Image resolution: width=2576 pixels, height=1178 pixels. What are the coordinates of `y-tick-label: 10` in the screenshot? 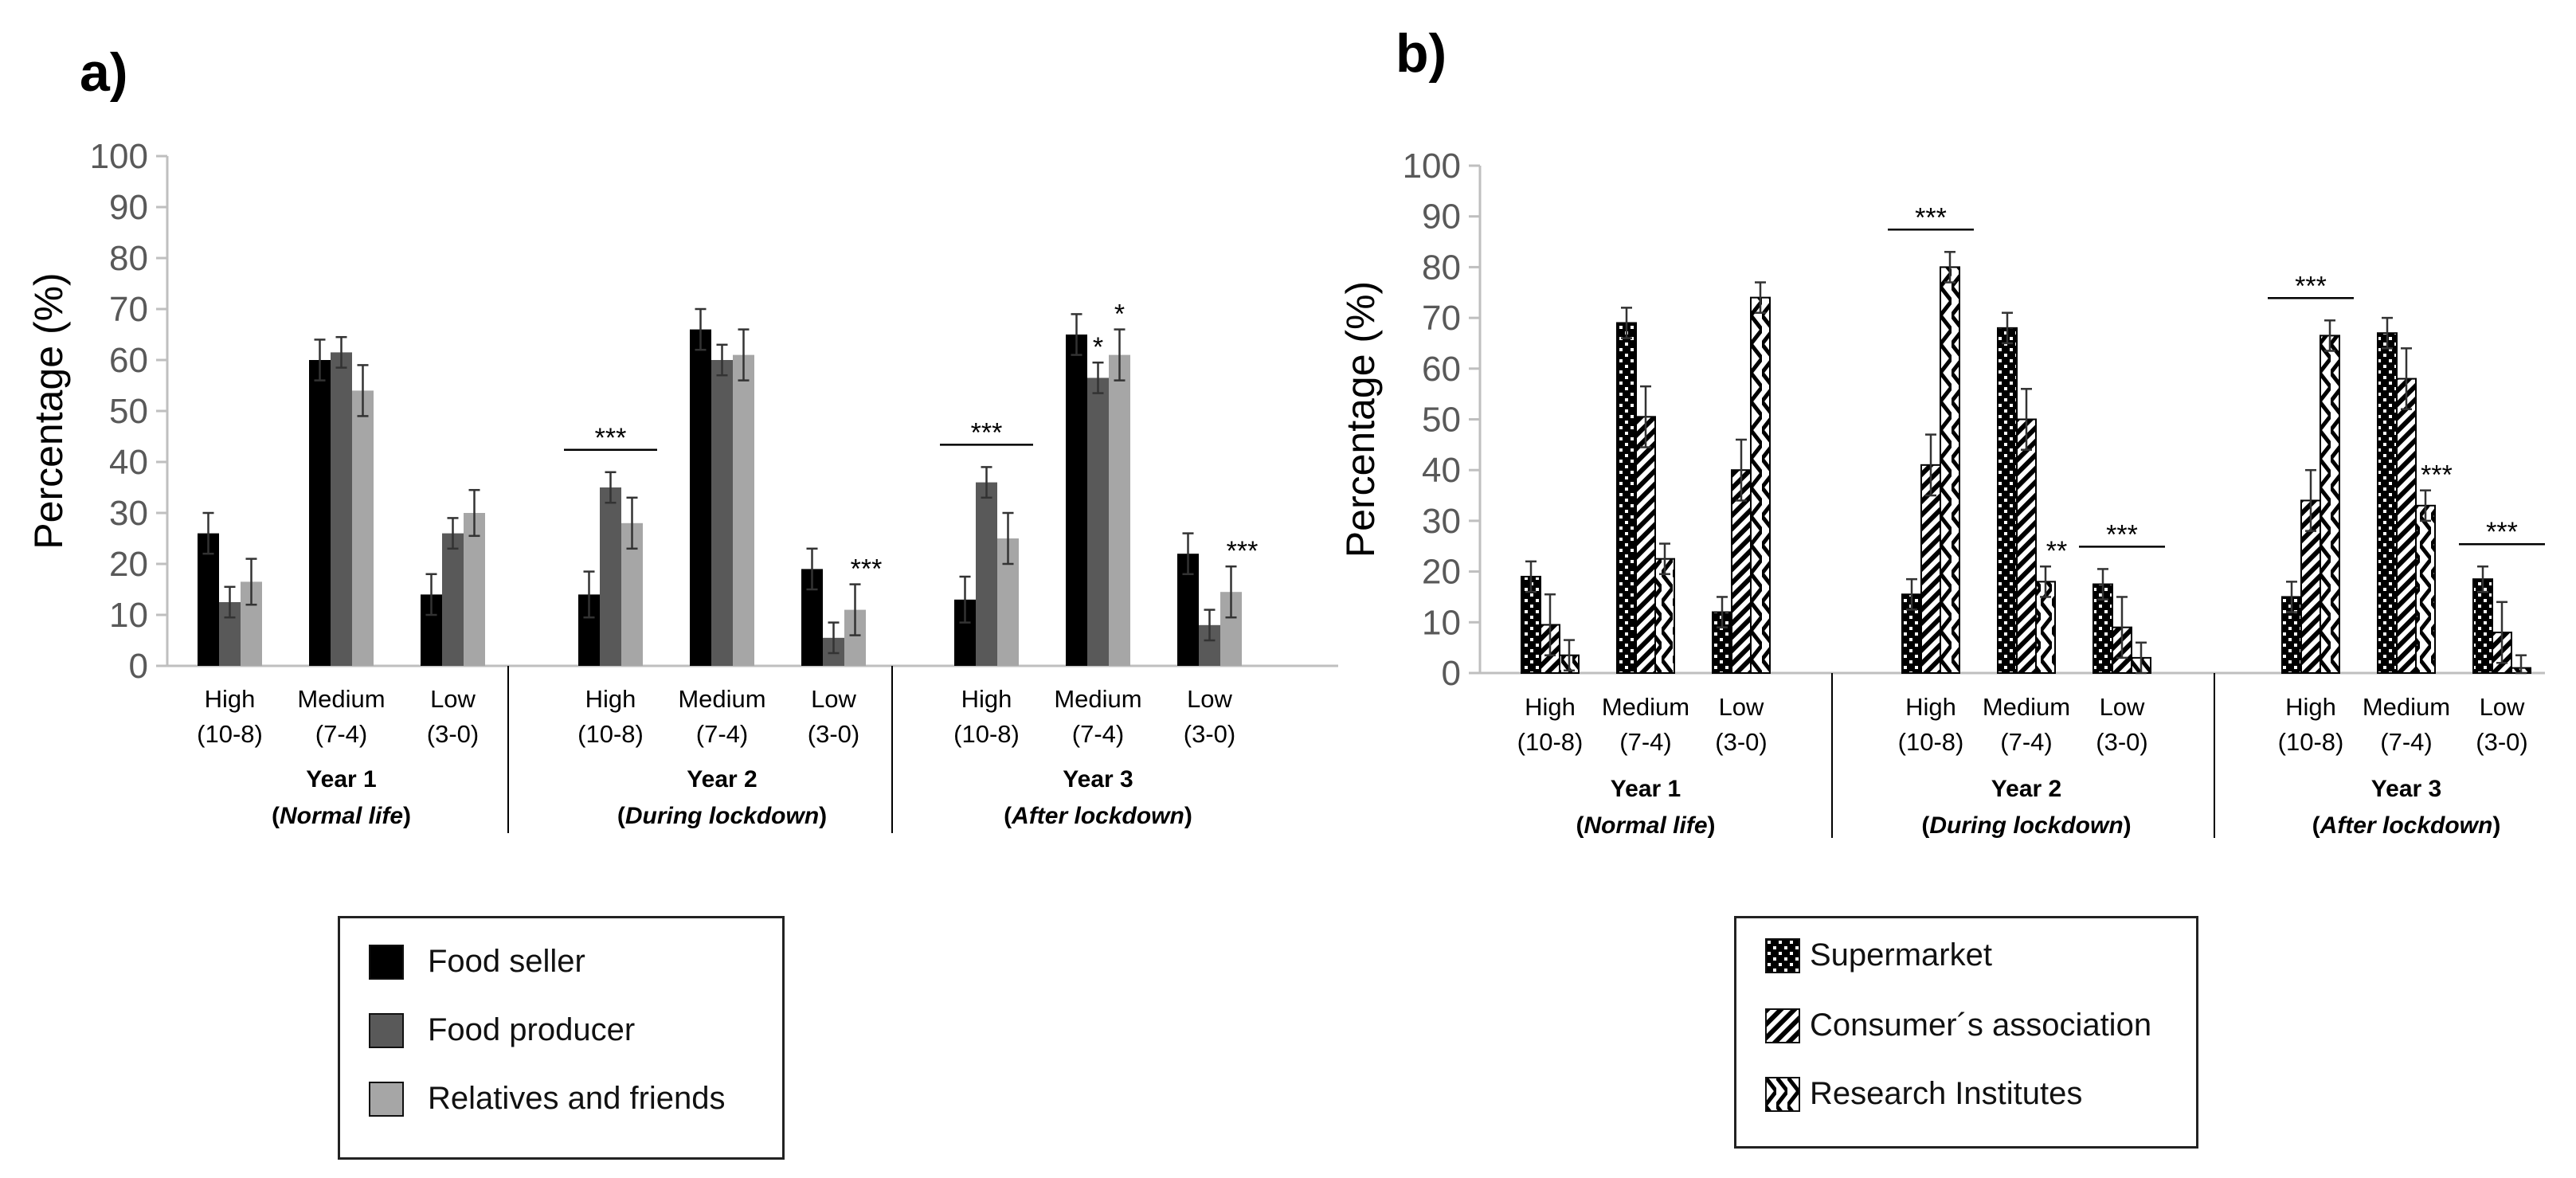 It's located at (1441, 622).